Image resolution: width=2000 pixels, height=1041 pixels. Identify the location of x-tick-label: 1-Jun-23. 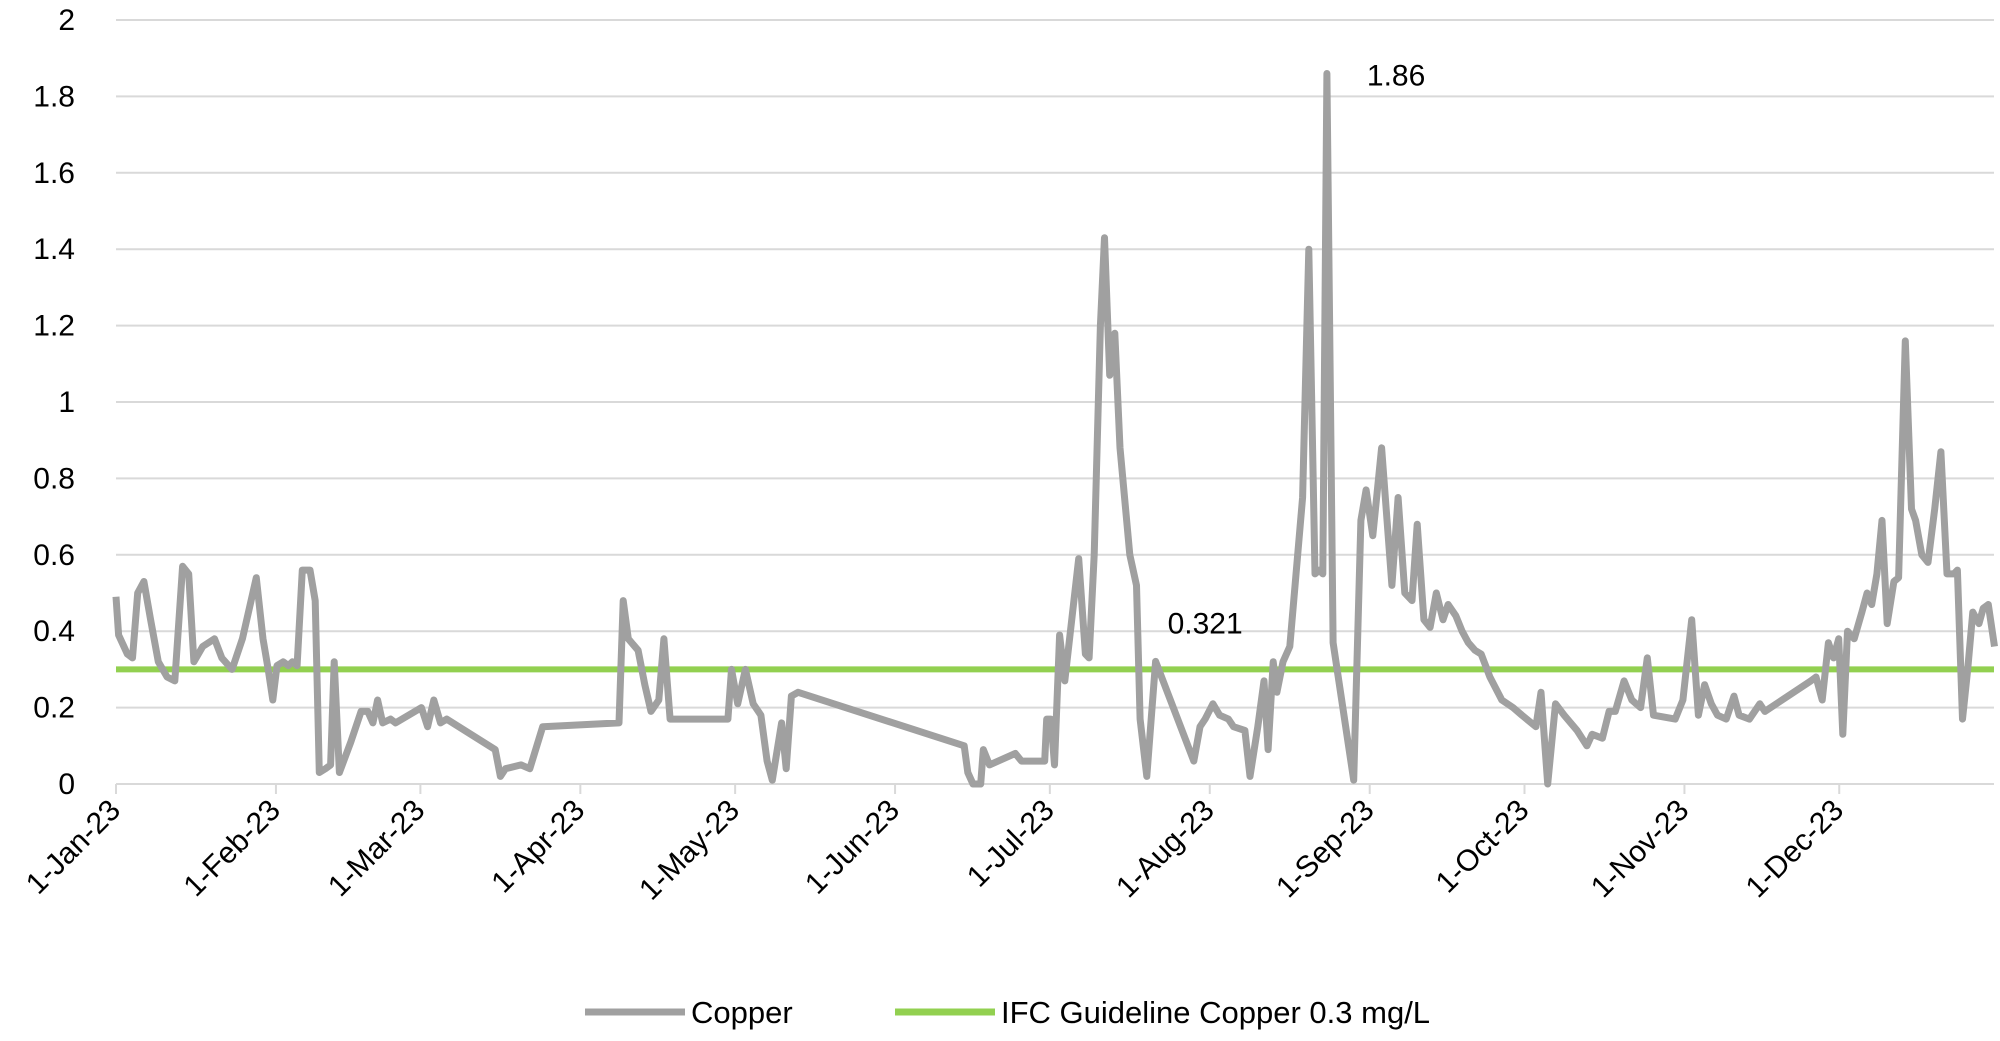
(852, 847).